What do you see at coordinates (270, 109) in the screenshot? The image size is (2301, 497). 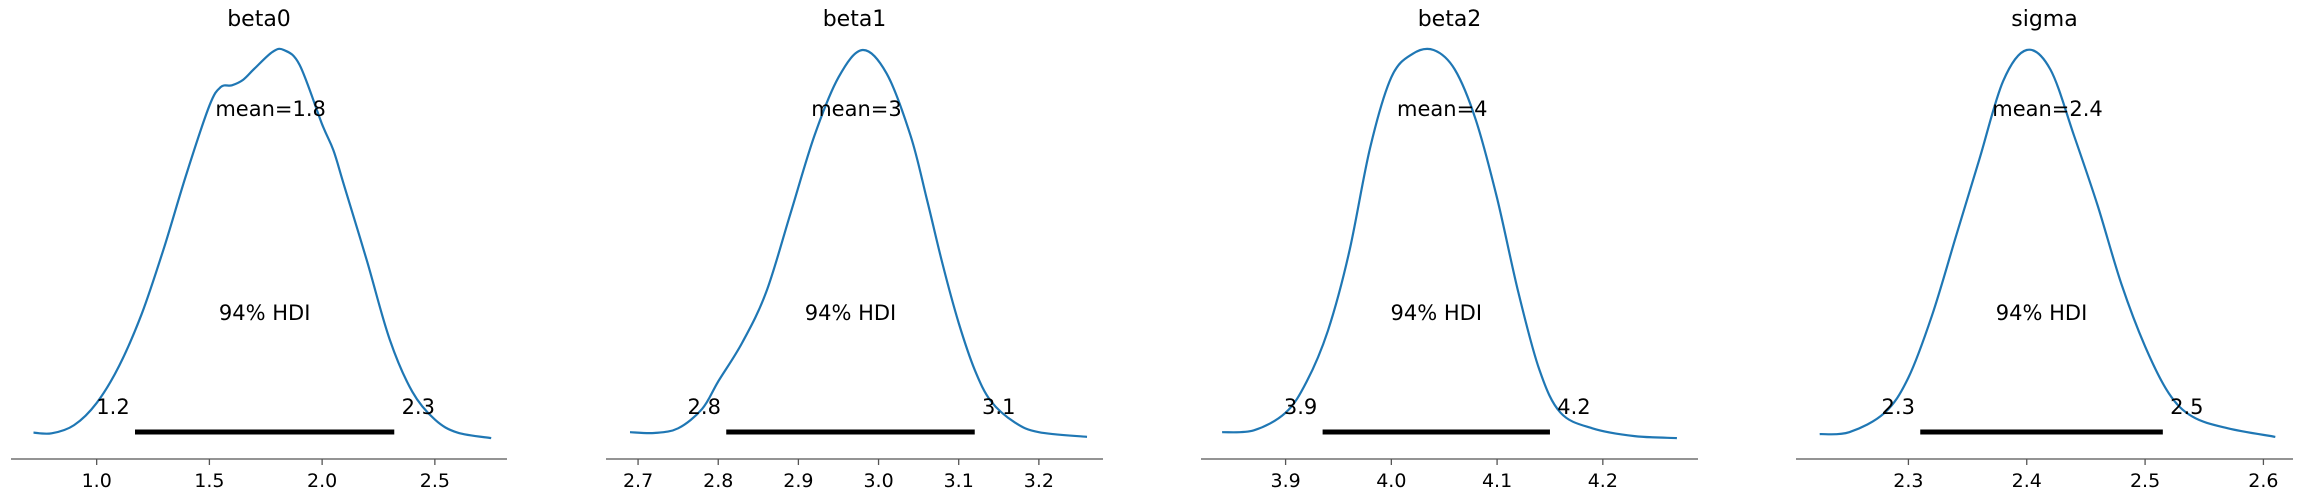 I see `mean-label: mean=1.8` at bounding box center [270, 109].